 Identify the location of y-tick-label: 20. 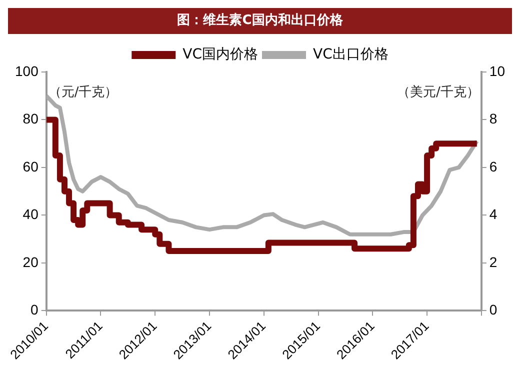
(30, 262).